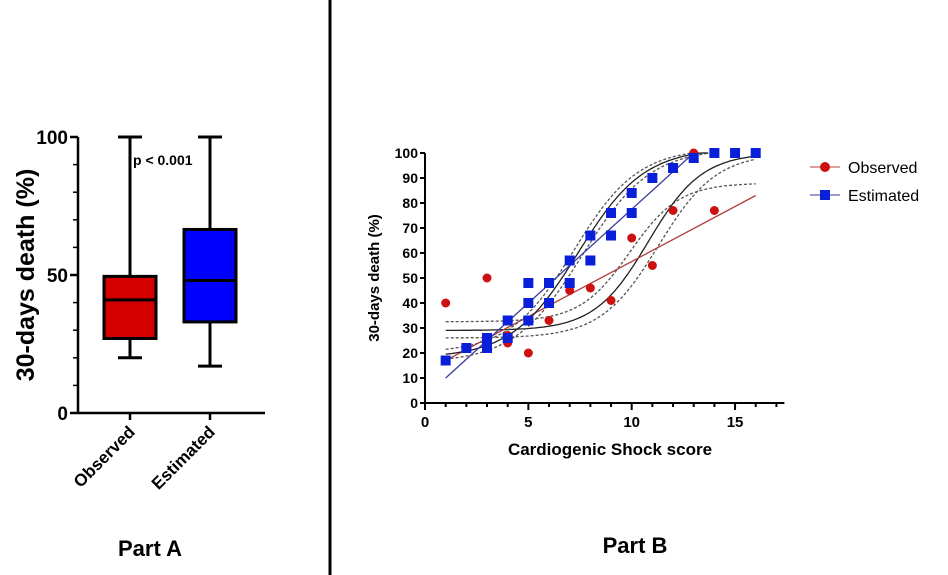 The width and height of the screenshot is (948, 575). What do you see at coordinates (425, 422) in the screenshot?
I see `x-tick-label: 0` at bounding box center [425, 422].